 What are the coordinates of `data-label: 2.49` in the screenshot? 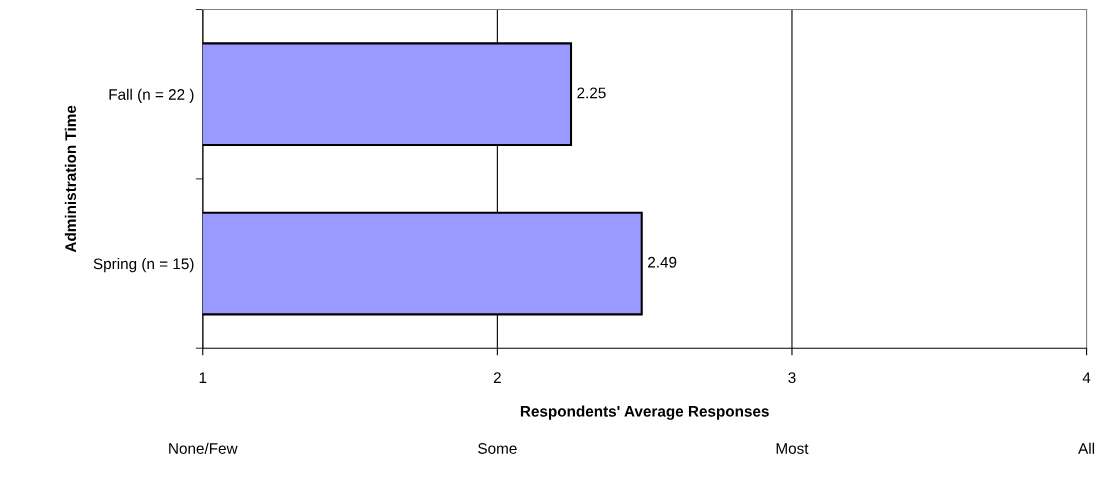 It's located at (662, 262).